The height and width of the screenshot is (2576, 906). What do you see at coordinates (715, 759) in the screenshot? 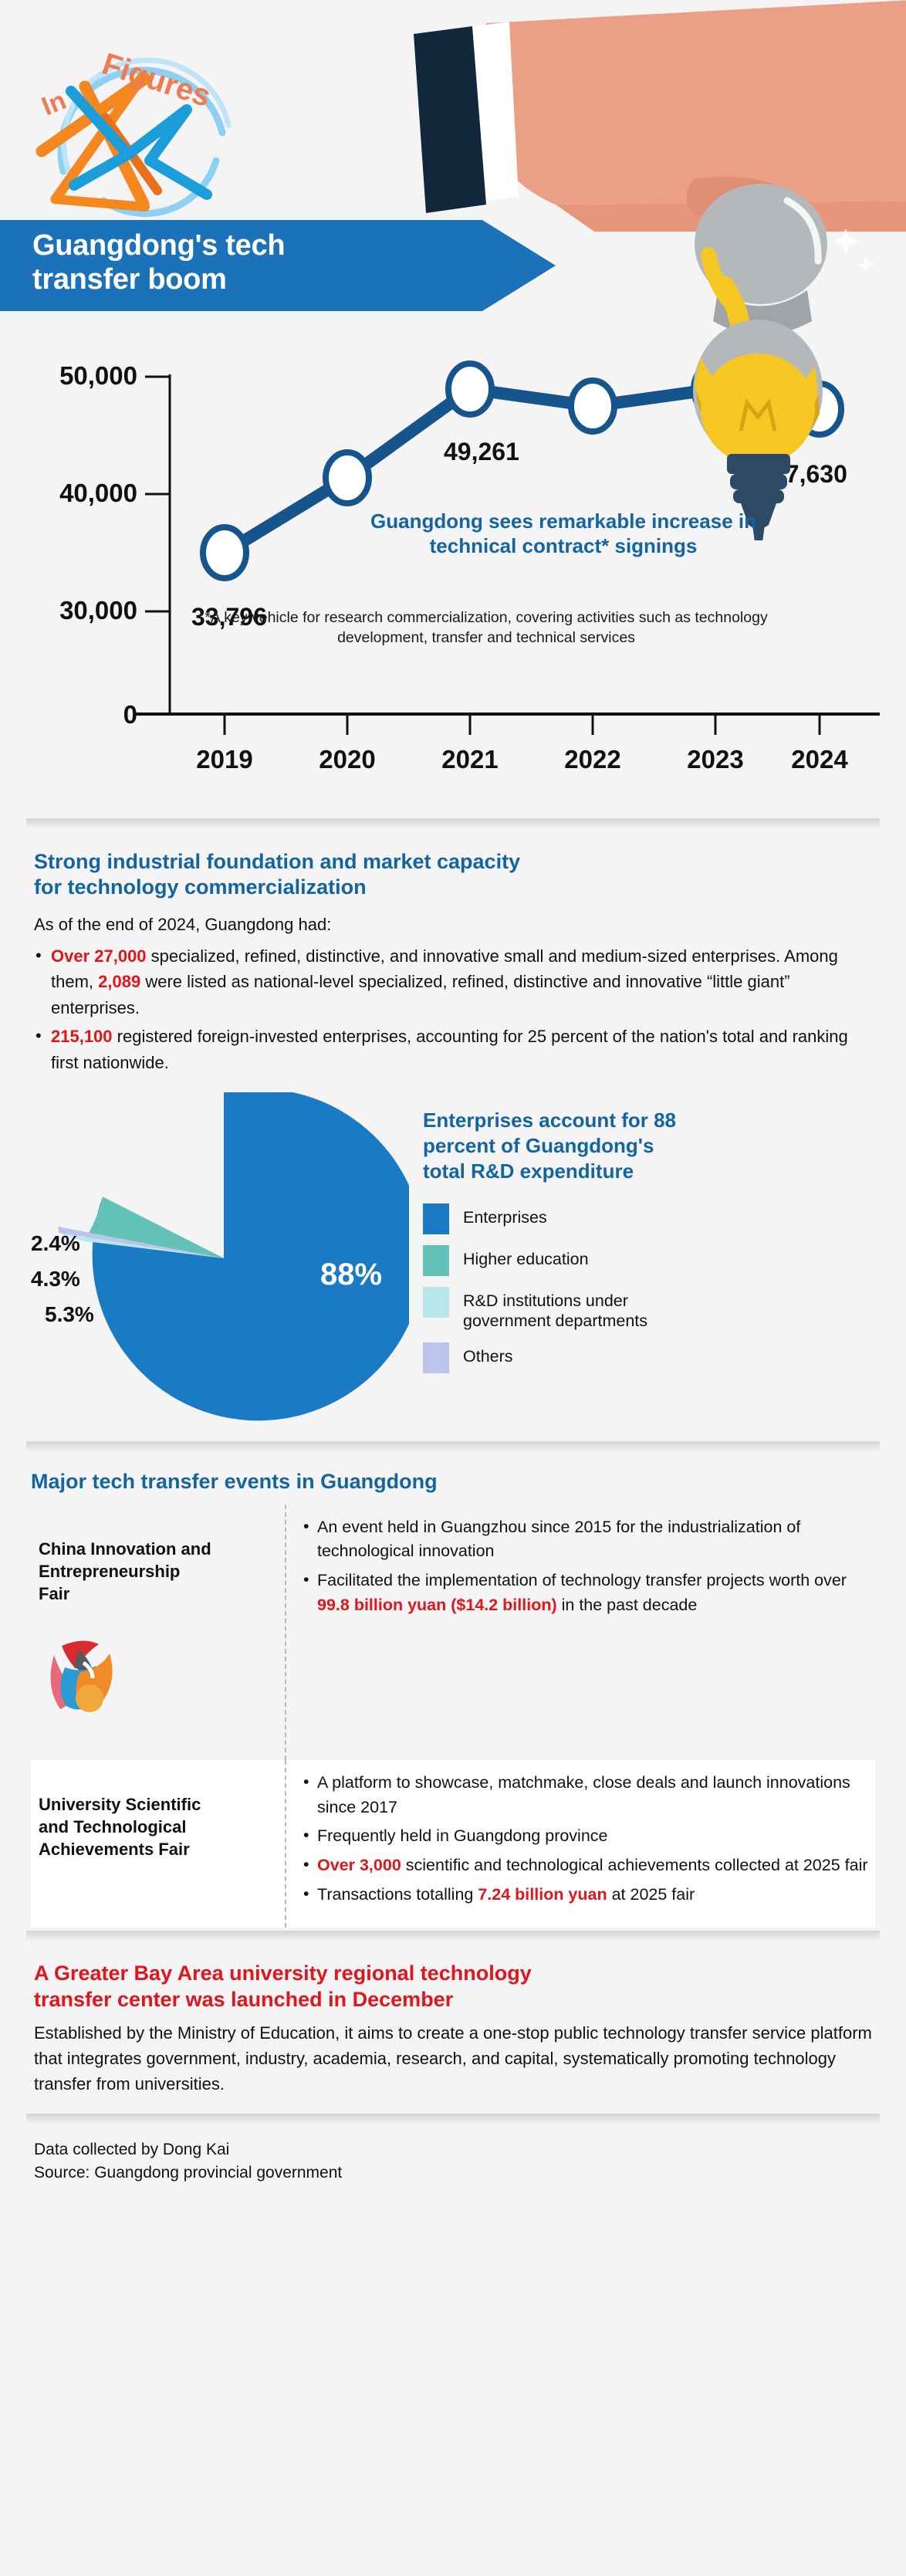
I see `x-tick-2023: 2023` at bounding box center [715, 759].